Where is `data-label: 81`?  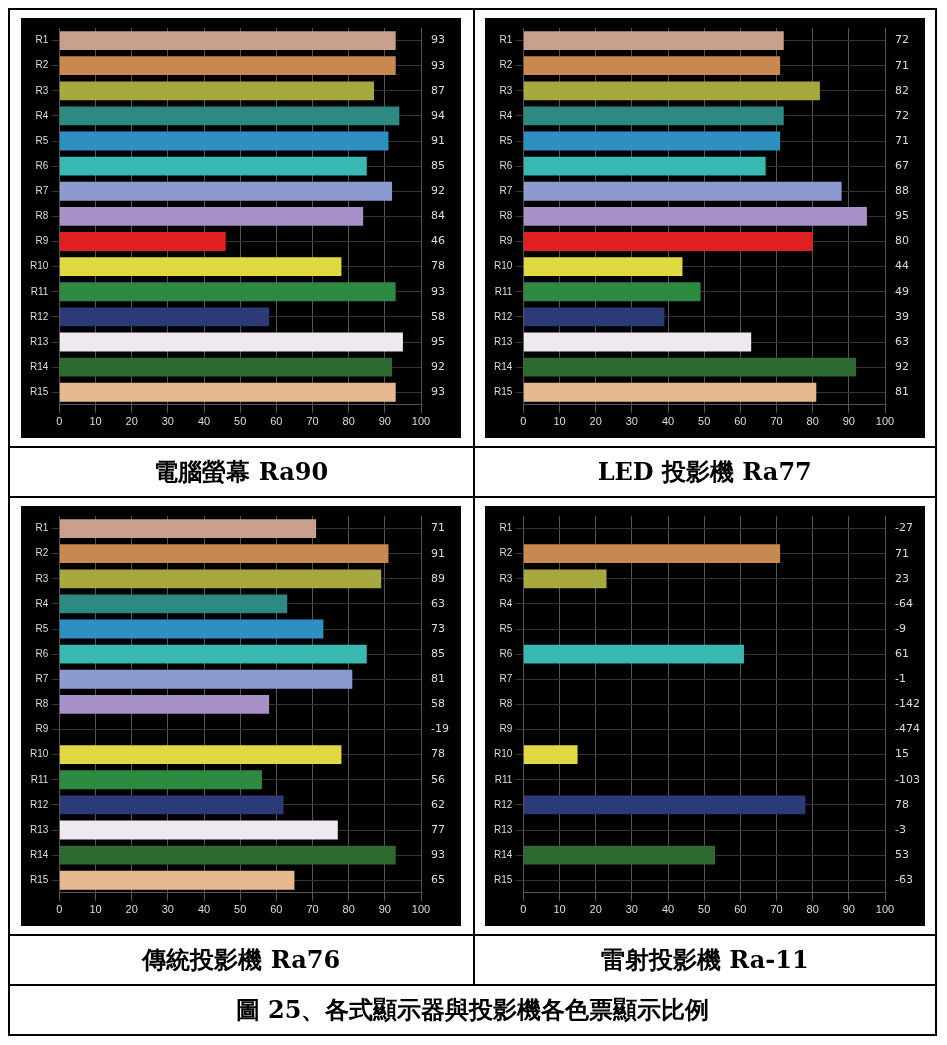
data-label: 81 is located at coordinates (438, 679).